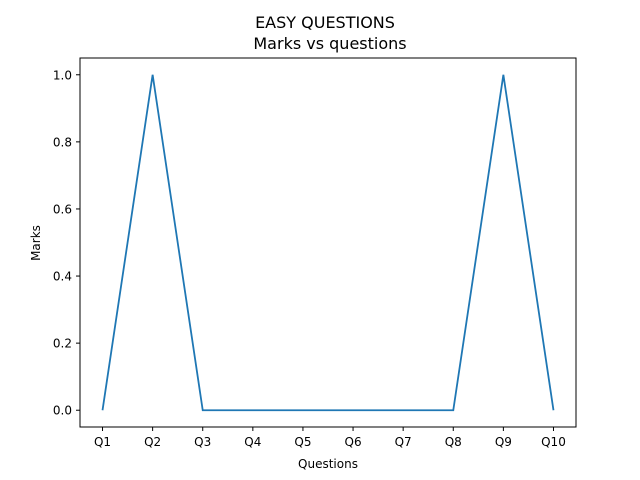 Image resolution: width=640 pixels, height=480 pixels. Describe the element at coordinates (102, 442) in the screenshot. I see `x-tick-label: Q1` at that location.